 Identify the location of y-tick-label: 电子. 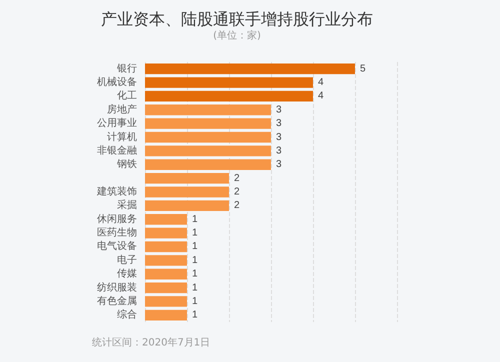
(127, 260).